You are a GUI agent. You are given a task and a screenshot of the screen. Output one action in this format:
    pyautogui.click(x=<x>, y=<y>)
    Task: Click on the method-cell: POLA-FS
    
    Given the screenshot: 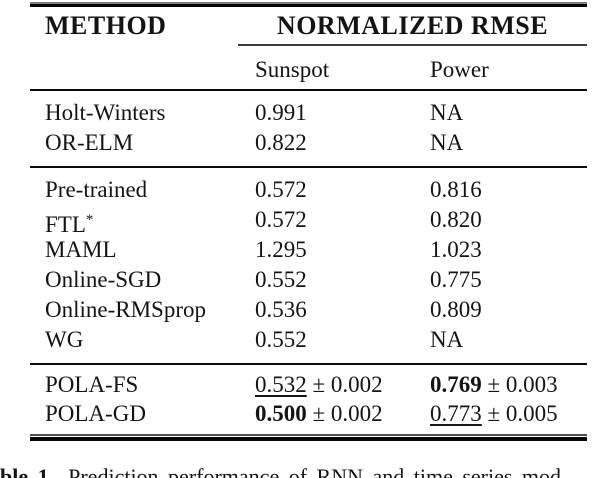 What is the action you would take?
    pyautogui.click(x=92, y=384)
    